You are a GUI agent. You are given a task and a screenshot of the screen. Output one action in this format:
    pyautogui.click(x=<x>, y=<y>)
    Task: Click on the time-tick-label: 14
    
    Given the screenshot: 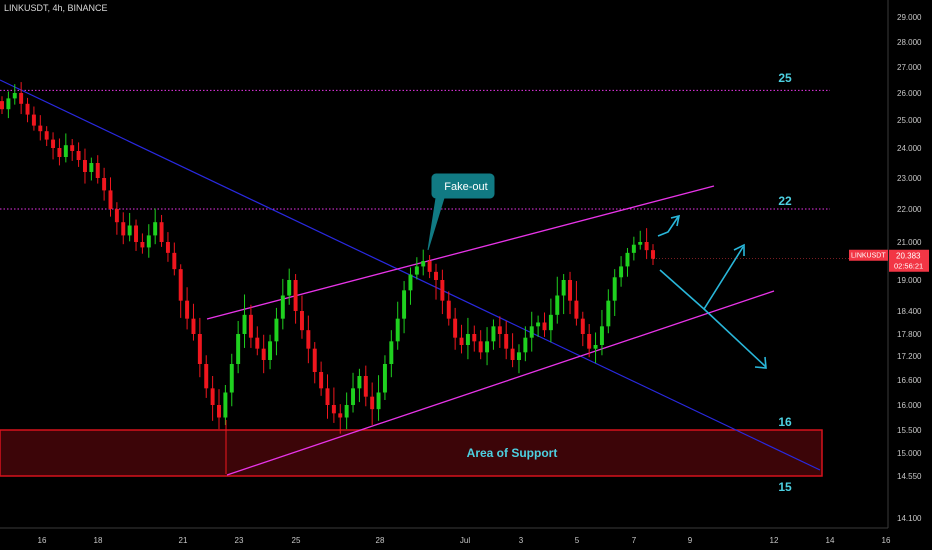 What is the action you would take?
    pyautogui.click(x=830, y=540)
    